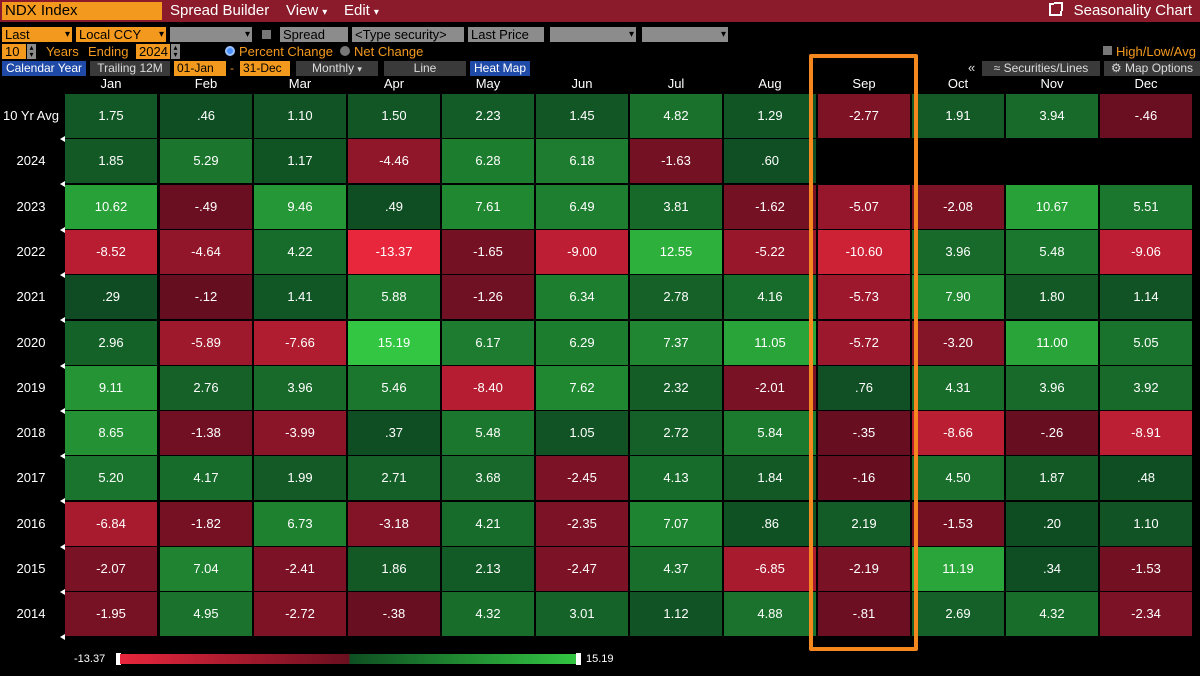  Describe the element at coordinates (111, 161) in the screenshot. I see `heatmap-cell: 1.85` at that location.